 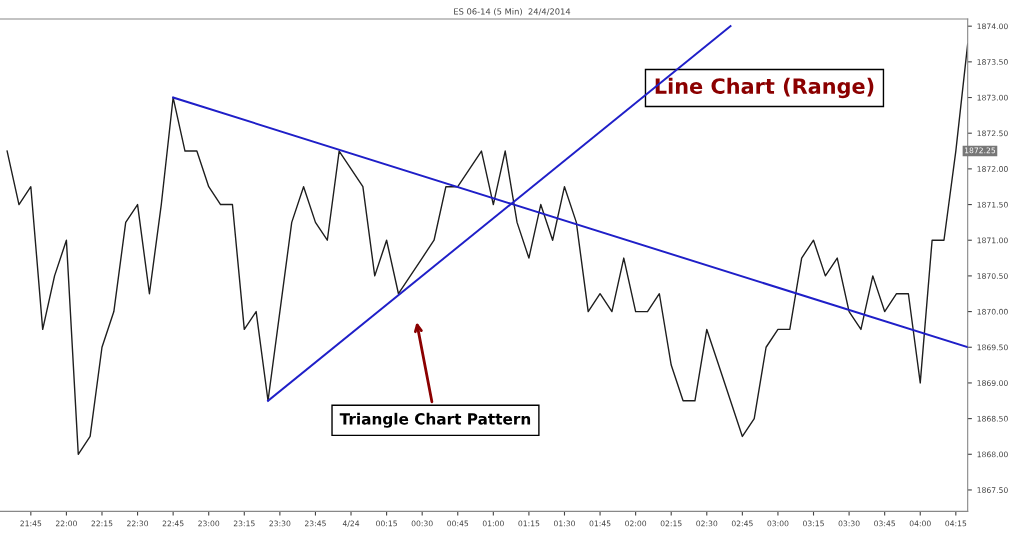 What do you see at coordinates (764, 88) in the screenshot?
I see `annotation: Line Chart (Range)` at bounding box center [764, 88].